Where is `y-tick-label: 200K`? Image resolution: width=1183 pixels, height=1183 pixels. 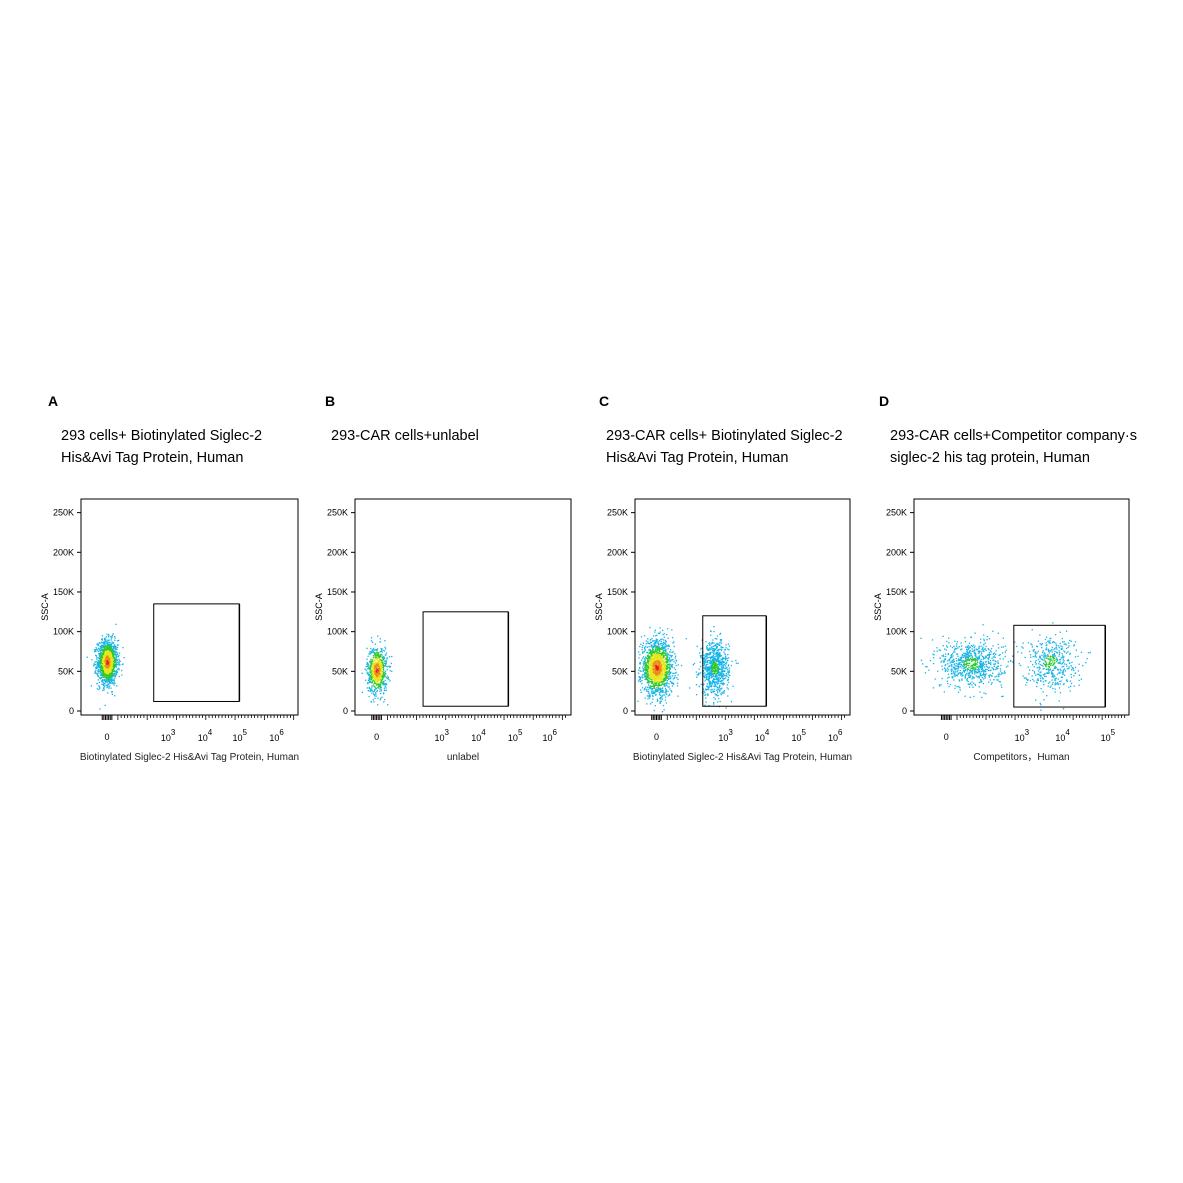 y-tick-label: 200K is located at coordinates (617, 552).